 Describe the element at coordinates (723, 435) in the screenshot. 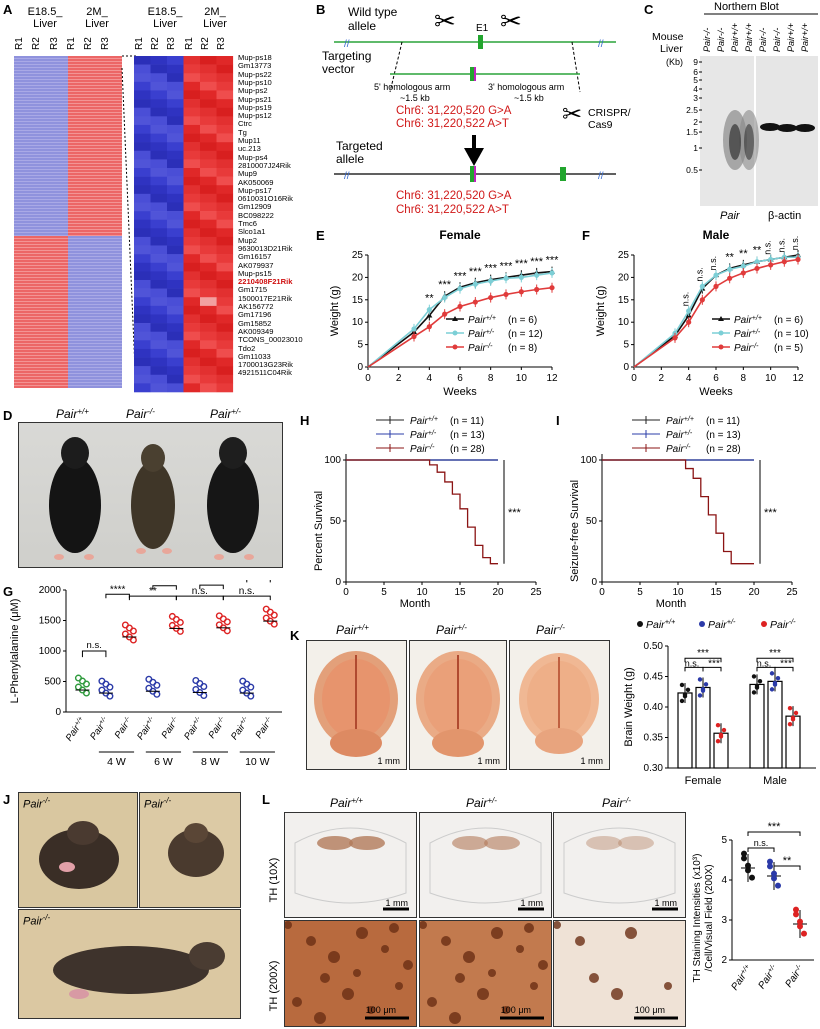

I see `legend-n: (n = 13)` at that location.